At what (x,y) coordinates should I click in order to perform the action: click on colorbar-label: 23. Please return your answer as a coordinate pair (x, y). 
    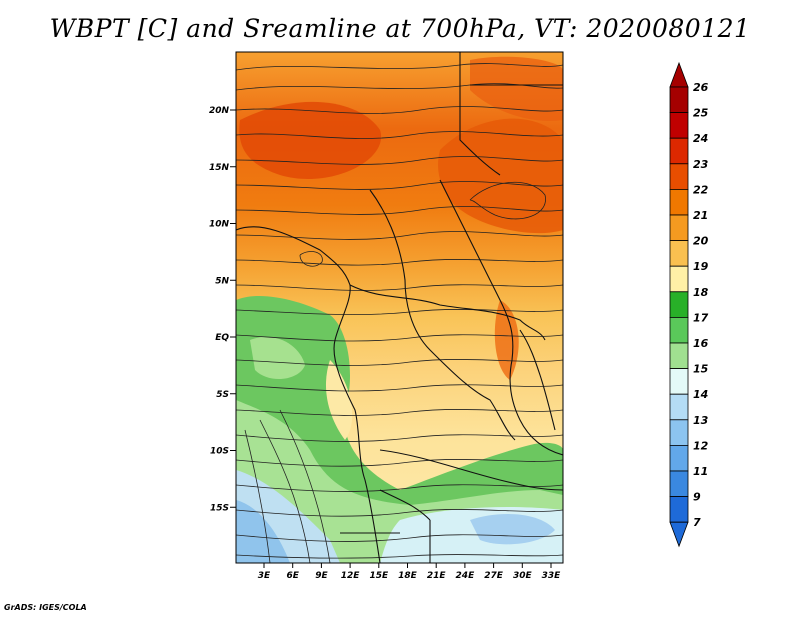
    Looking at the image, I should click on (701, 164).